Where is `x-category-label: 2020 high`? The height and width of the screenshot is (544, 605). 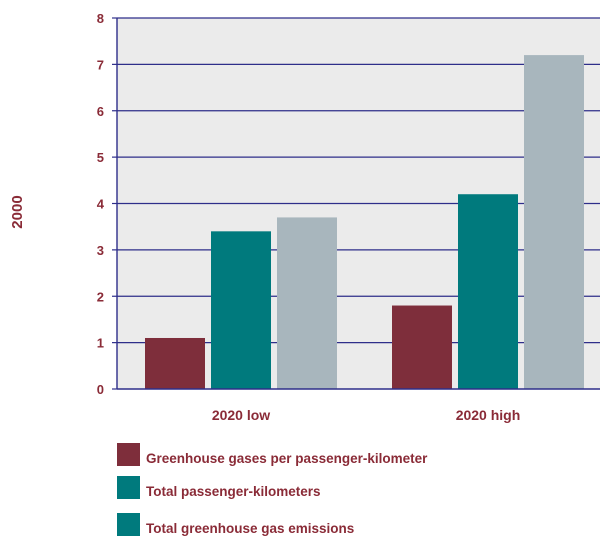
x-category-label: 2020 high is located at coordinates (488, 415).